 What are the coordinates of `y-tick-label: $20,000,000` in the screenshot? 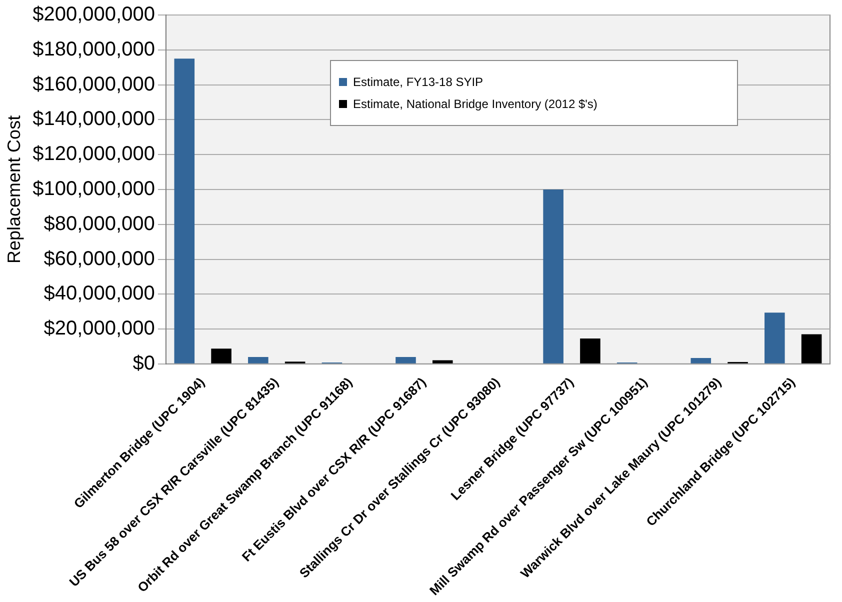 It's located at (99, 329).